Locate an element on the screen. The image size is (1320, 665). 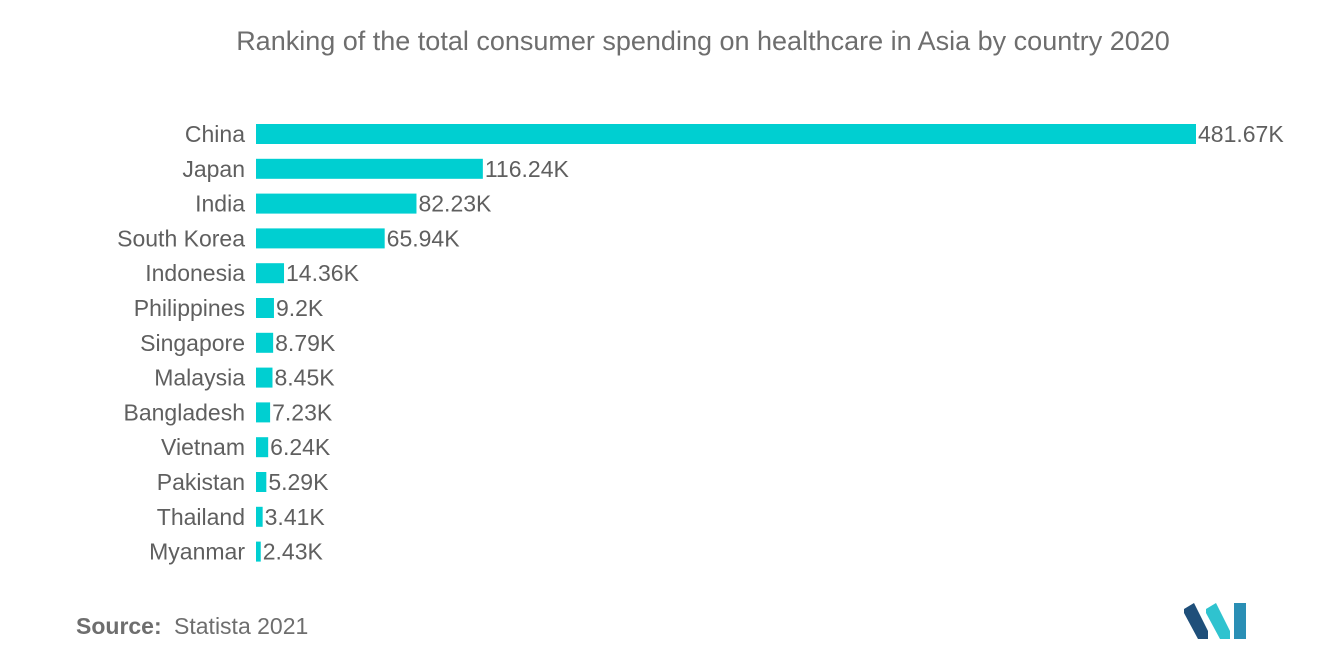
category-label: Myanmar is located at coordinates (197, 552).